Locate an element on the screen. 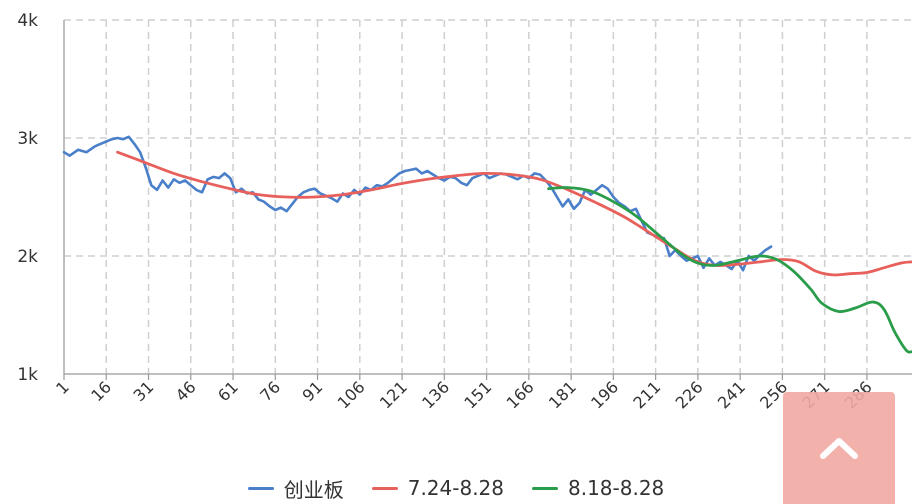  x-tick-label-12: 181 is located at coordinates (562, 394).